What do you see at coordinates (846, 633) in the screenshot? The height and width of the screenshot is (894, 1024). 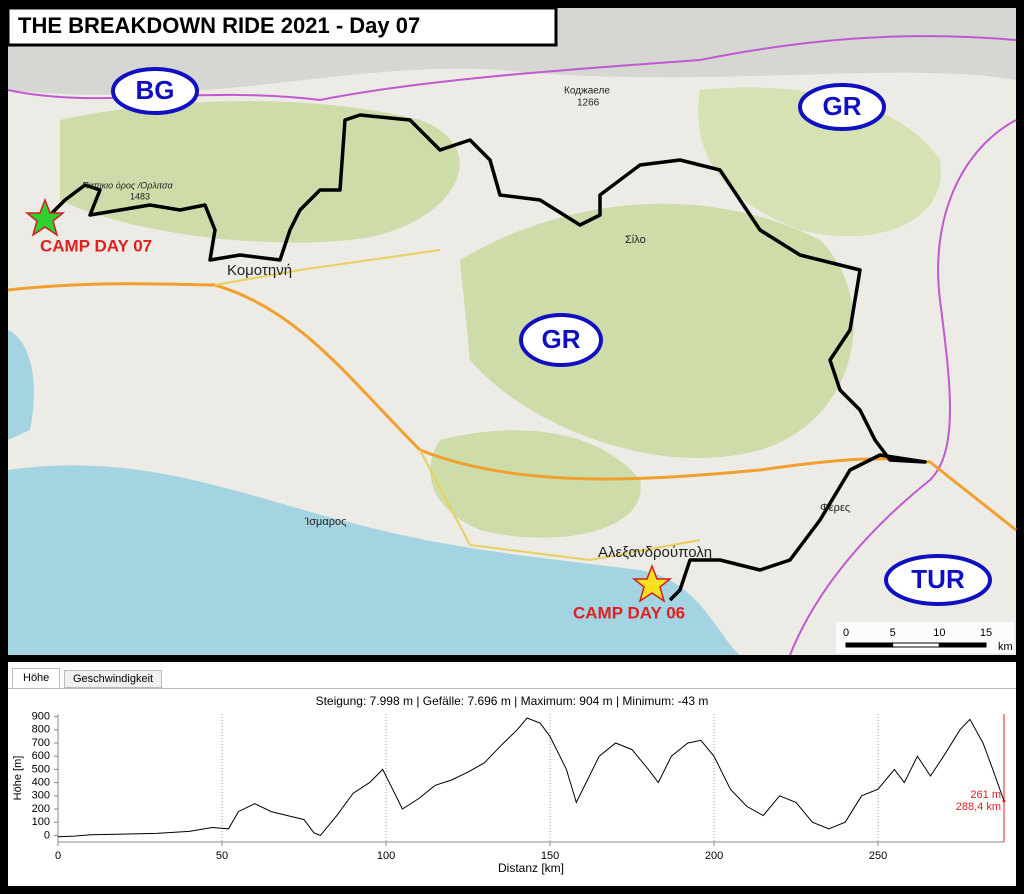 I see `scale-label: 0` at bounding box center [846, 633].